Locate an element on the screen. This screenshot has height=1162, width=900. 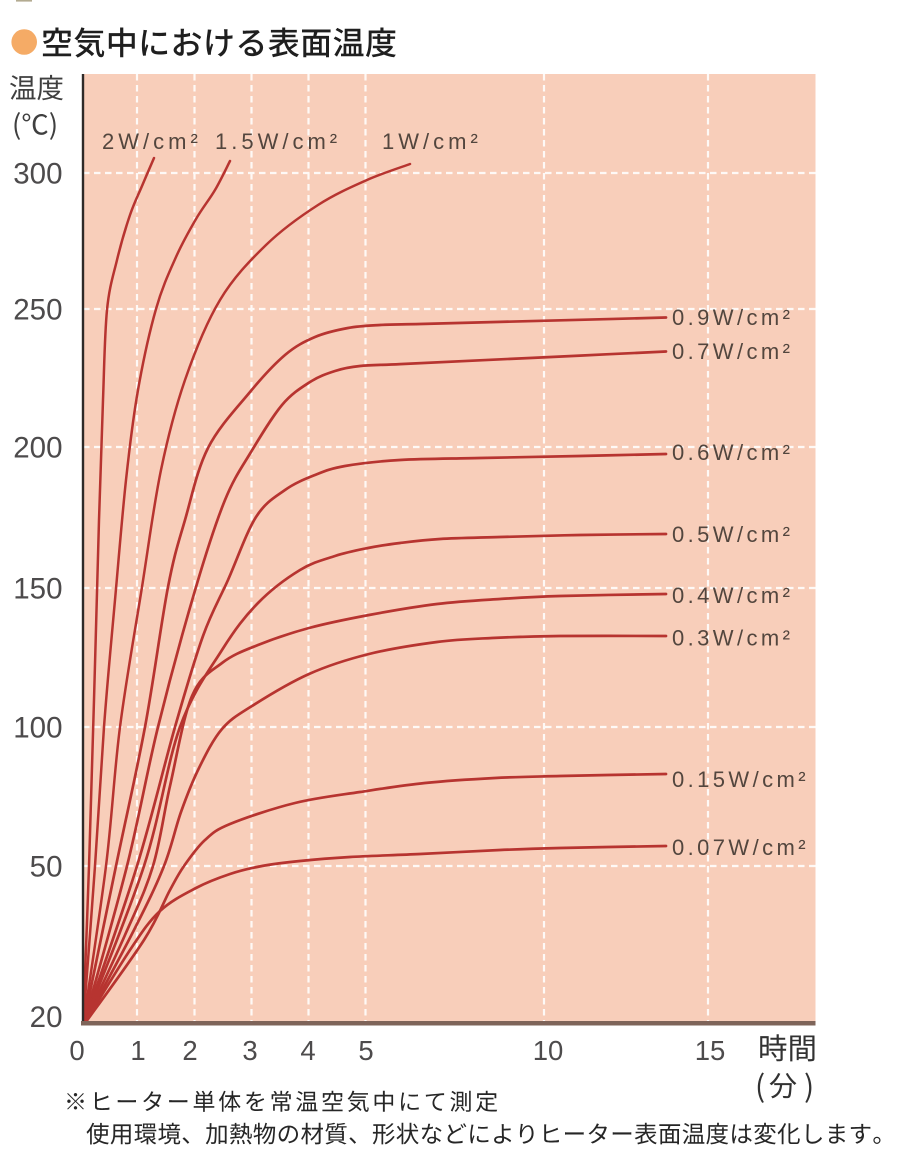
svg-text: 2 is located at coordinates (189, 1050).